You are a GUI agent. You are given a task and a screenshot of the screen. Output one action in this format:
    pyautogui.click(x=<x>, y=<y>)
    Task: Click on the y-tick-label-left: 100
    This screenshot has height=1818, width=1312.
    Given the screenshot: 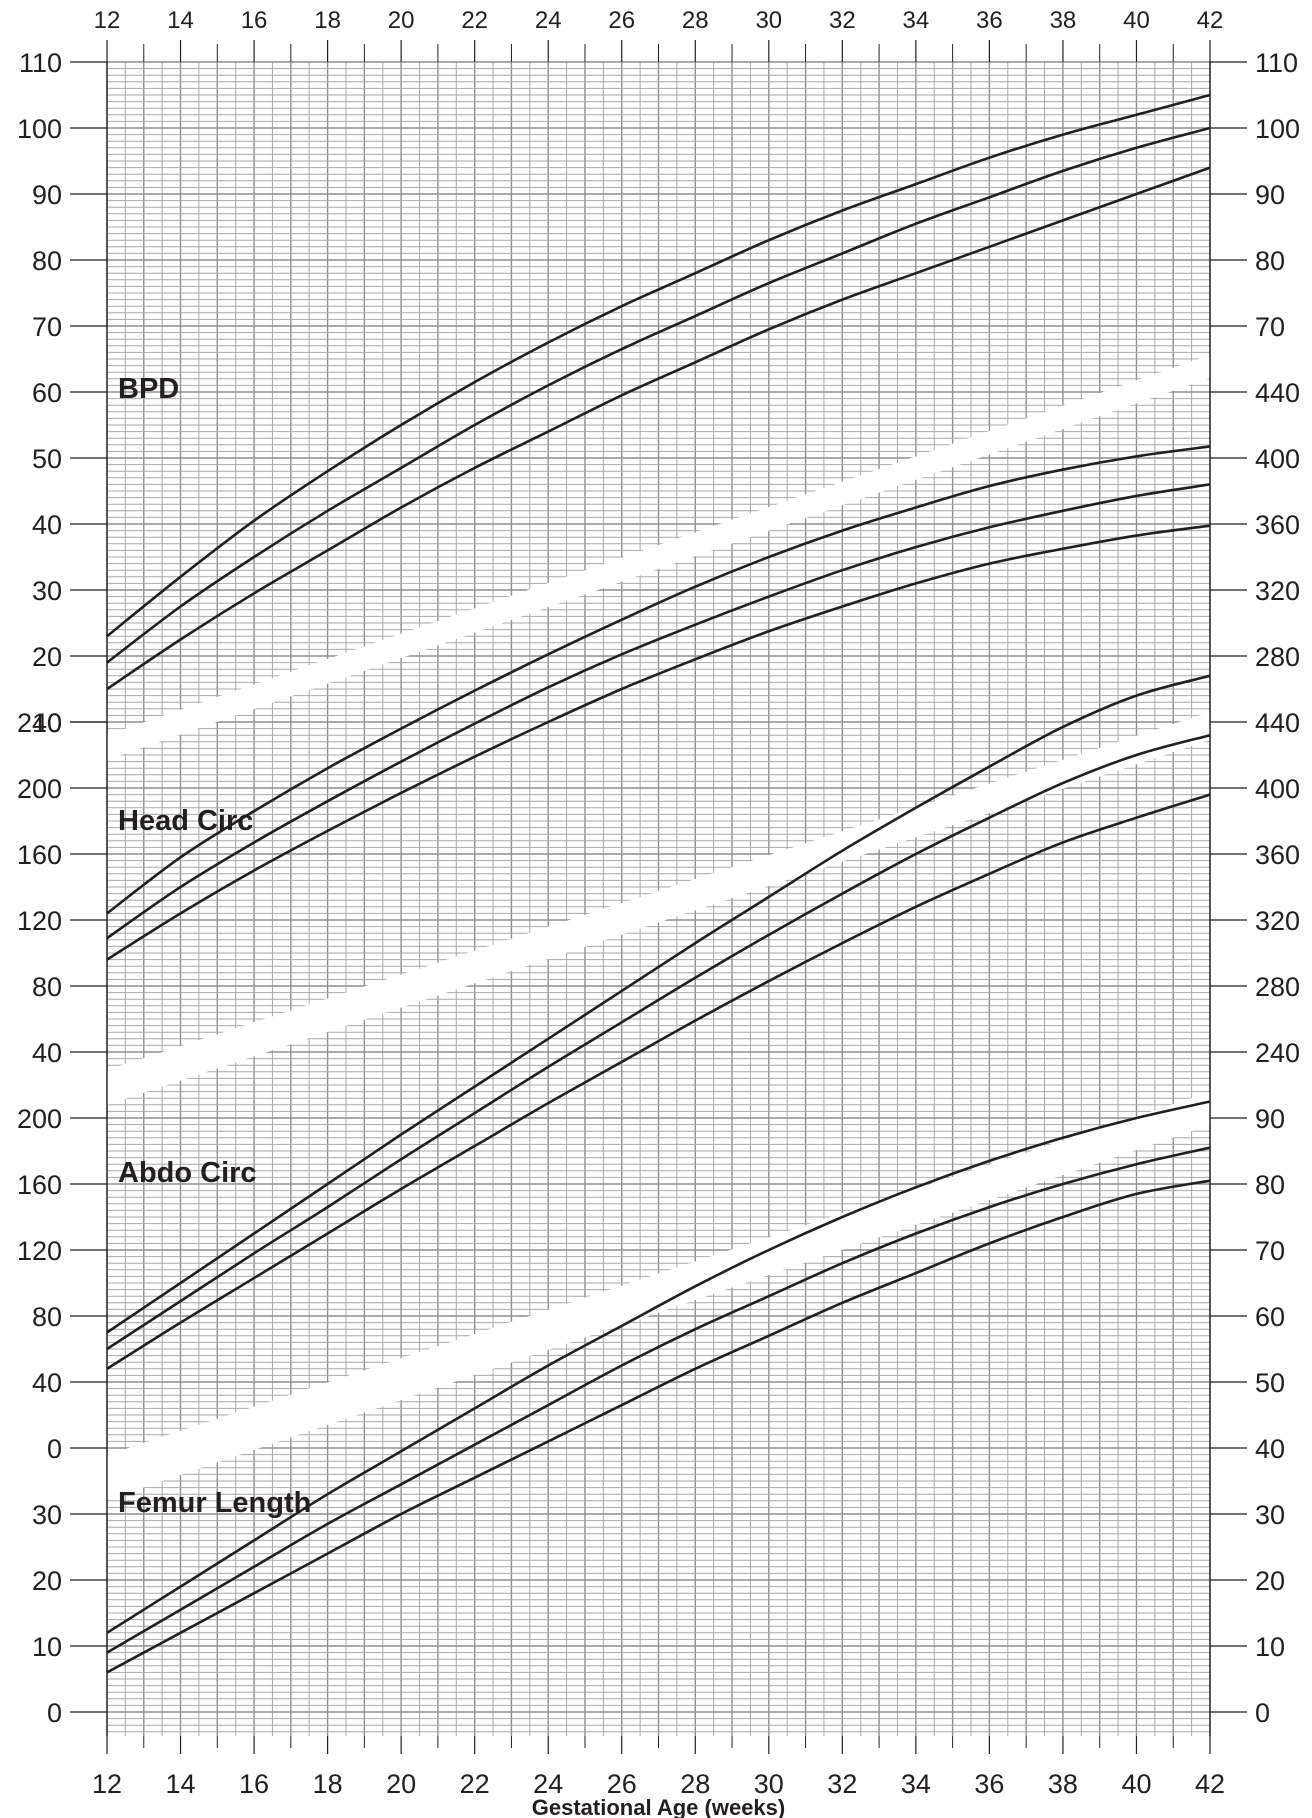 What is the action you would take?
    pyautogui.click(x=39, y=129)
    